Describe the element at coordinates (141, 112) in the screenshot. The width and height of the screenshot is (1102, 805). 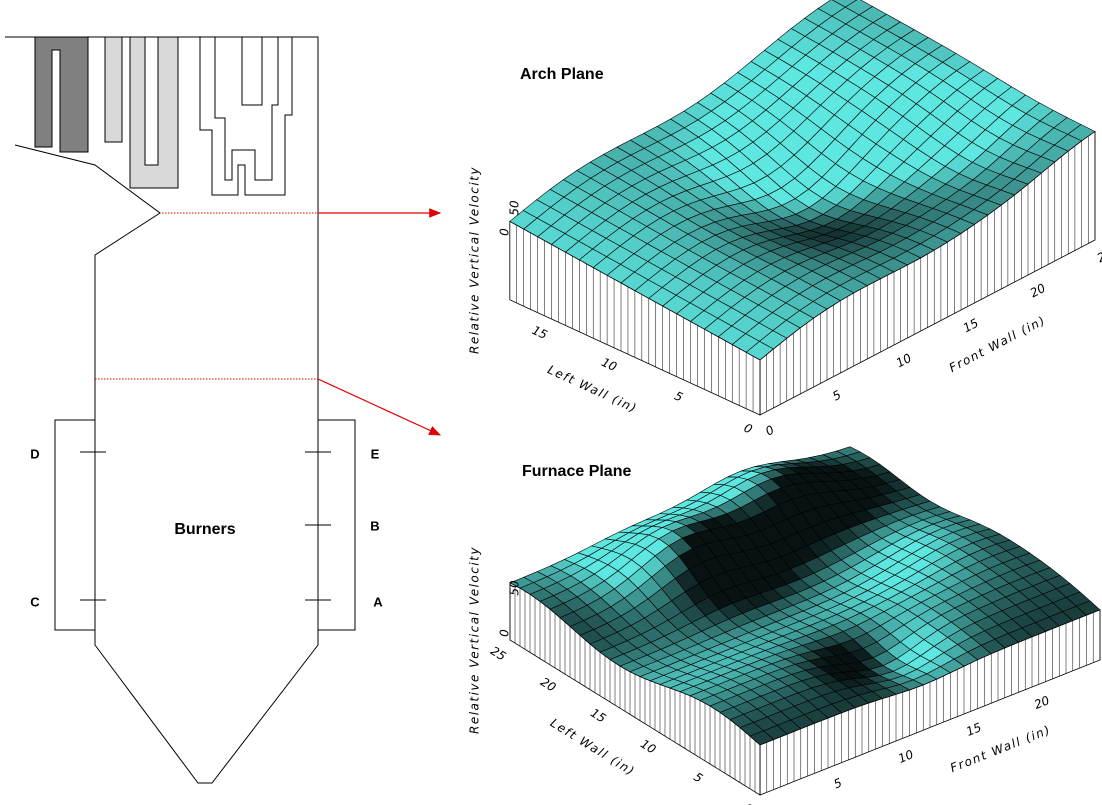
I see `tube-bank-light` at that location.